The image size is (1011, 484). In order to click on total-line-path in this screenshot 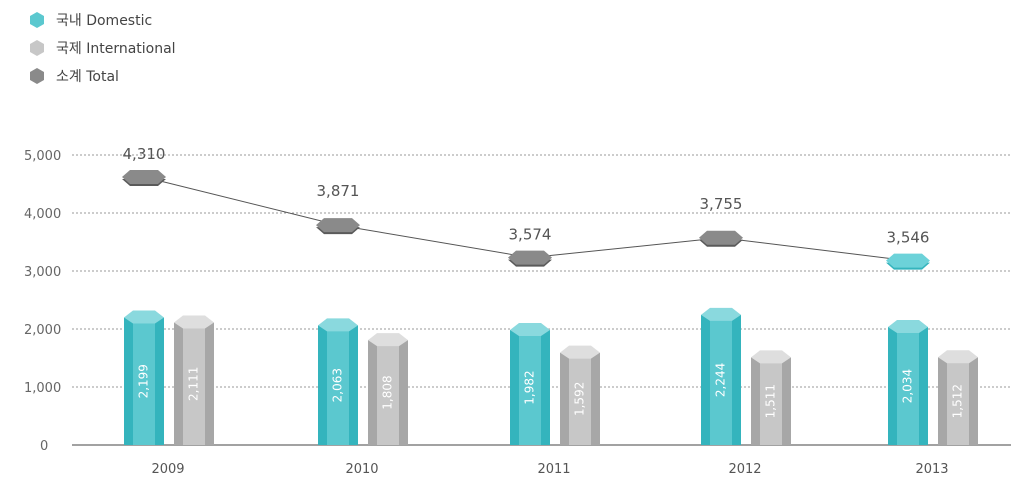, I will do `click(526, 219)`.